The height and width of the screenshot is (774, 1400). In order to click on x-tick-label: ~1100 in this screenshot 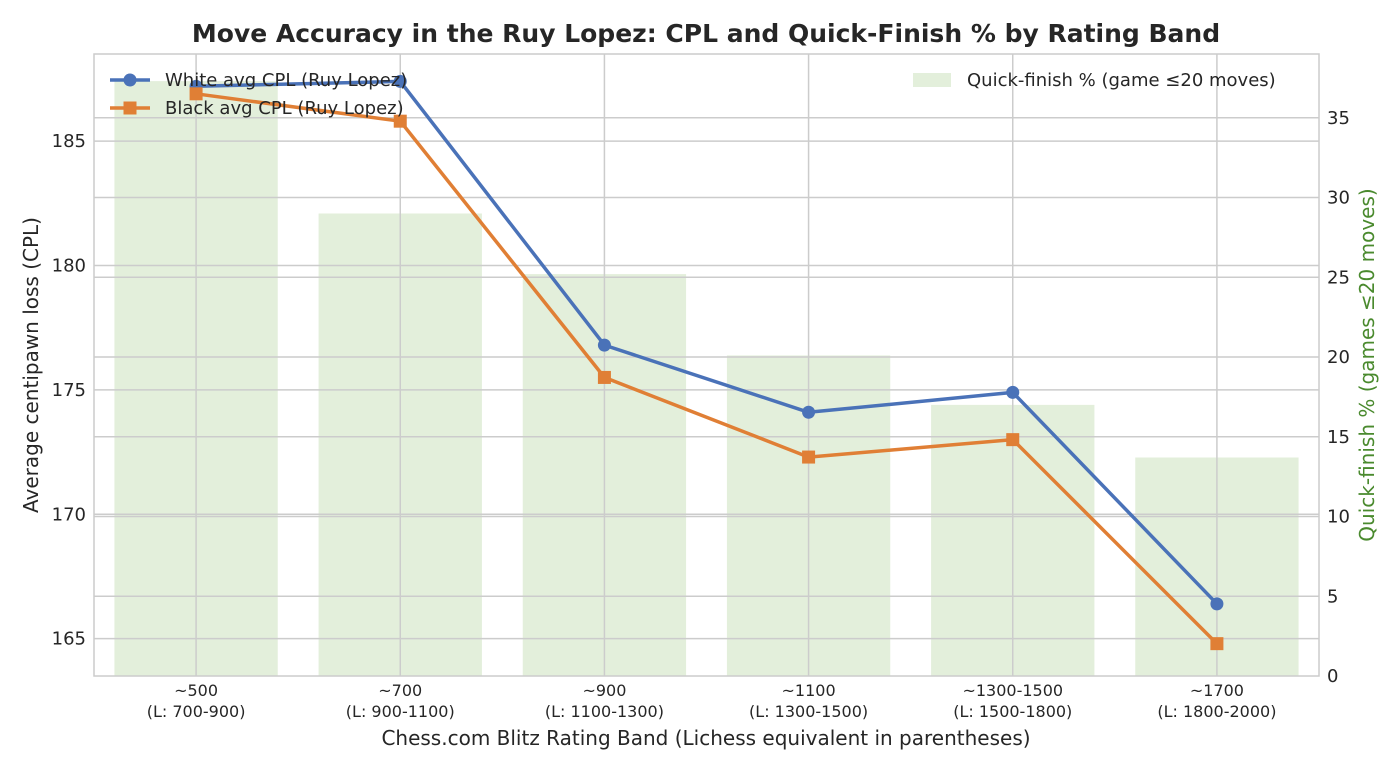, I will do `click(809, 690)`.